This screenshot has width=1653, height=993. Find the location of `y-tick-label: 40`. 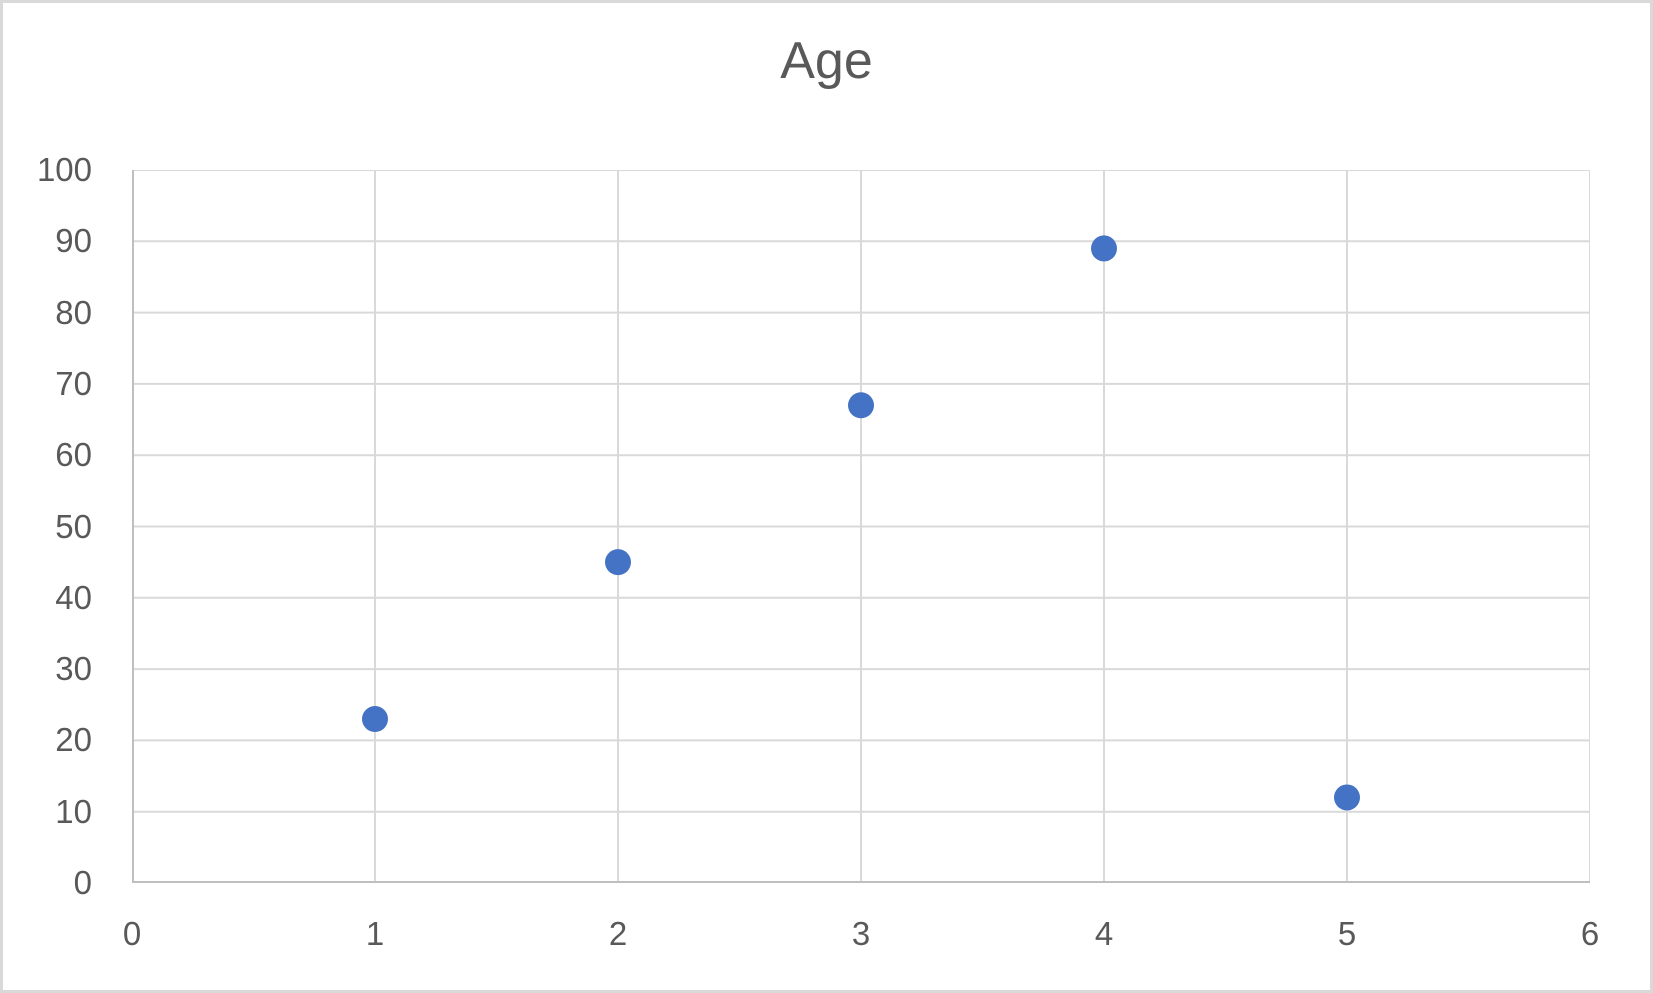

y-tick-label: 40 is located at coordinates (73, 597).